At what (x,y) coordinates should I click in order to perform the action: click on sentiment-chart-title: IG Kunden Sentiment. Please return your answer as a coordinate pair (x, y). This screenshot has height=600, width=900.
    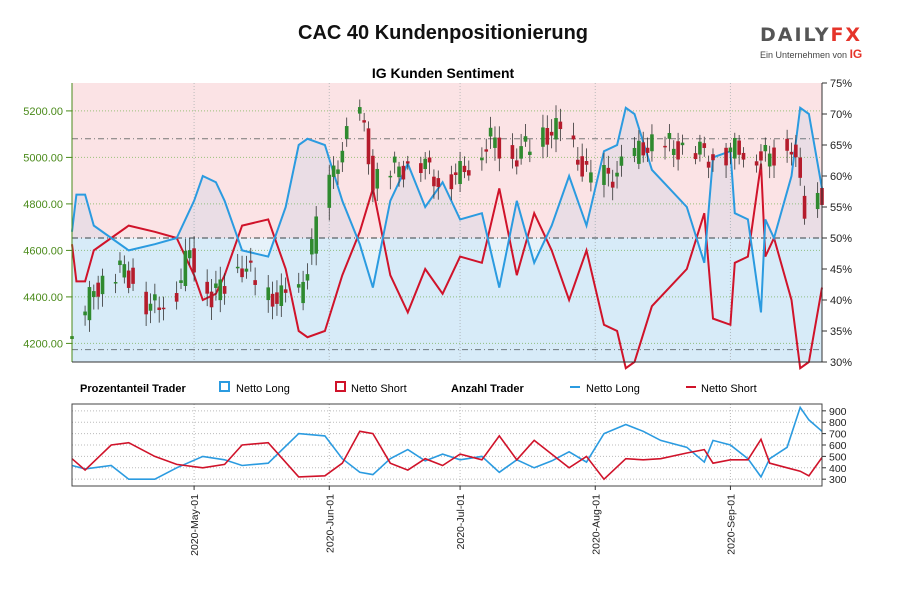
    Looking at the image, I should click on (443, 73).